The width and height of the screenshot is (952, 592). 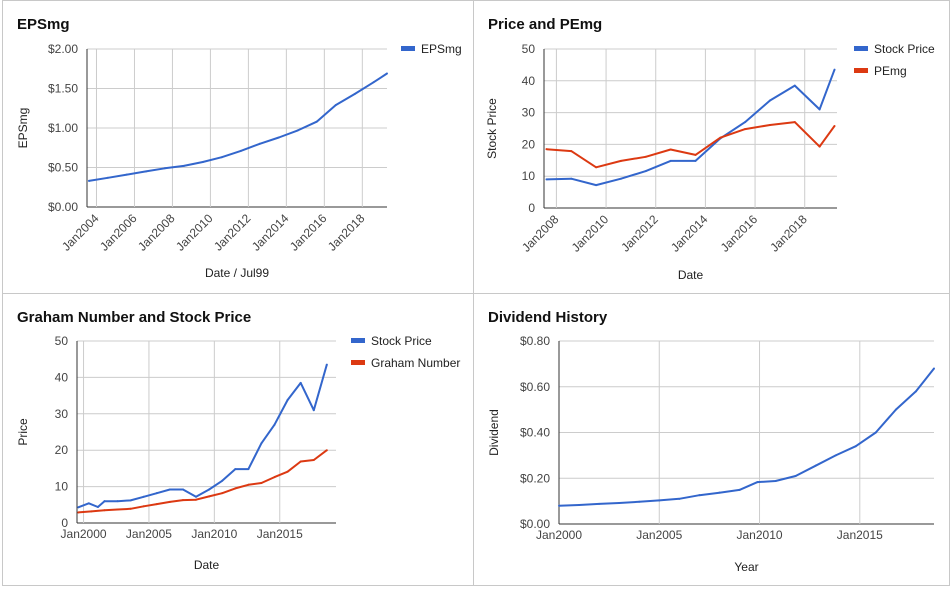 I want to click on y-axis-label: Dividend, so click(x=494, y=432).